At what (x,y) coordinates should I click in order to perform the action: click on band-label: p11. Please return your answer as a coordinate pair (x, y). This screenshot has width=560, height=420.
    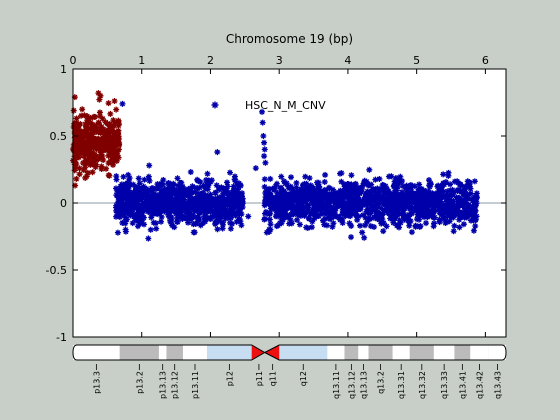
    Looking at the image, I should click on (259, 378).